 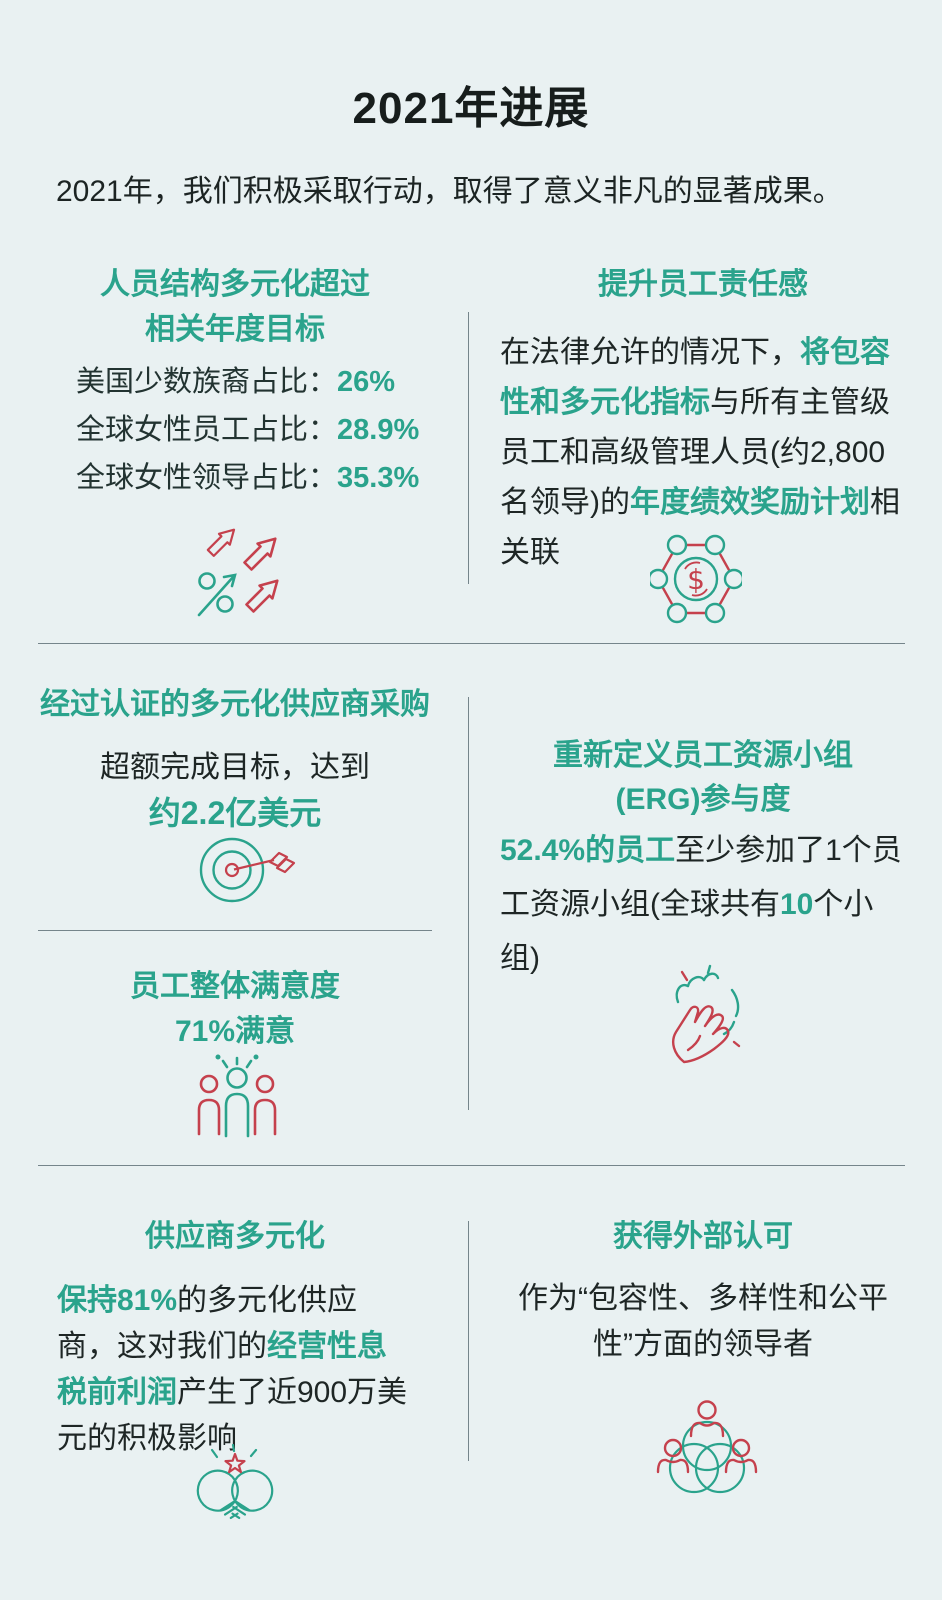 What do you see at coordinates (366, 382) in the screenshot?
I see `stat-value: 26%` at bounding box center [366, 382].